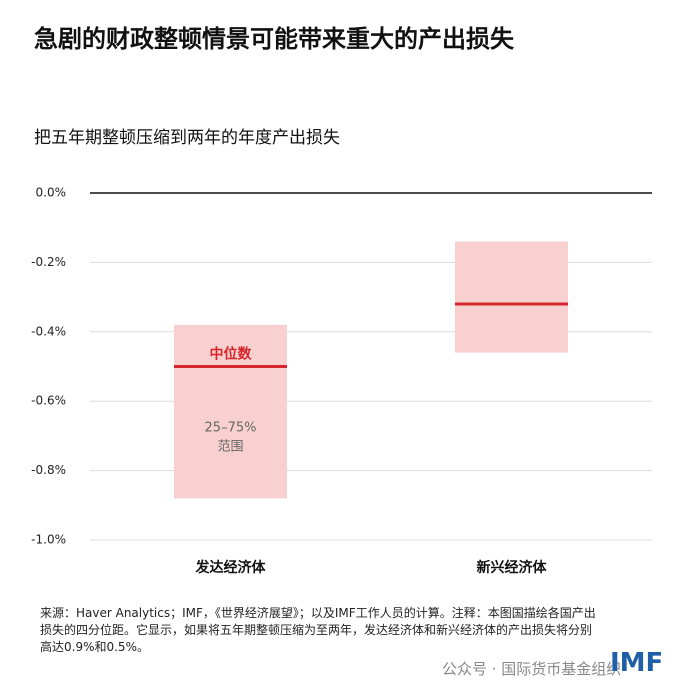 This screenshot has height=700, width=700. What do you see at coordinates (48, 401) in the screenshot?
I see `y-tick-label: -0.6%` at bounding box center [48, 401].